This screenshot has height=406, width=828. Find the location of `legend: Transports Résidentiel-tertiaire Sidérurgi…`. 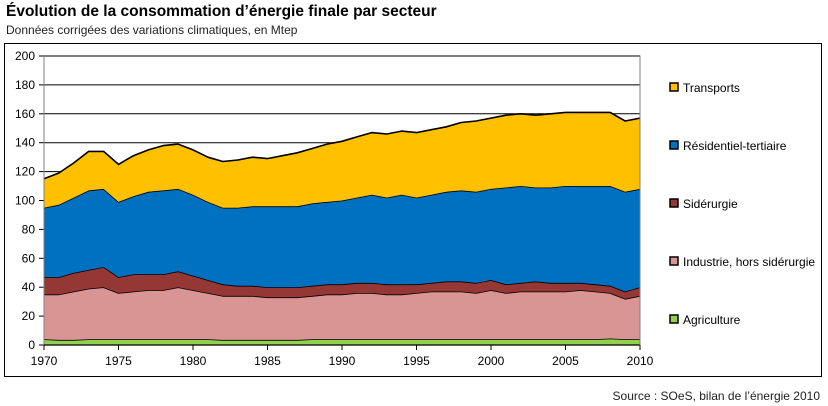

legend: Transports Résidentiel-tertiaire Sidérurgi… is located at coordinates (742, 204).